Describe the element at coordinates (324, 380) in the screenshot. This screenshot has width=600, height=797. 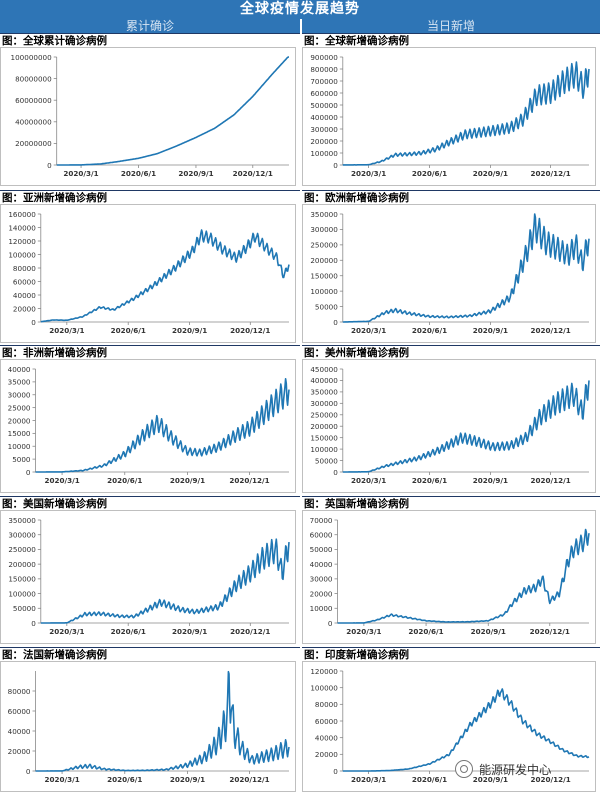
I see `y-tick-label: 400000` at that location.